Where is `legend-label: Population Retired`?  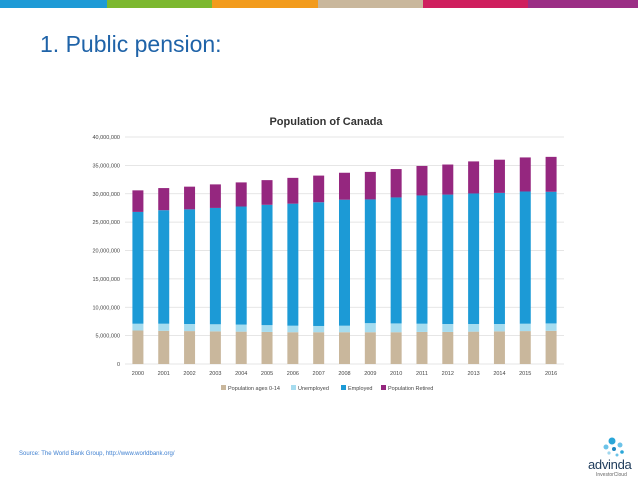 legend-label: Population Retired is located at coordinates (410, 389).